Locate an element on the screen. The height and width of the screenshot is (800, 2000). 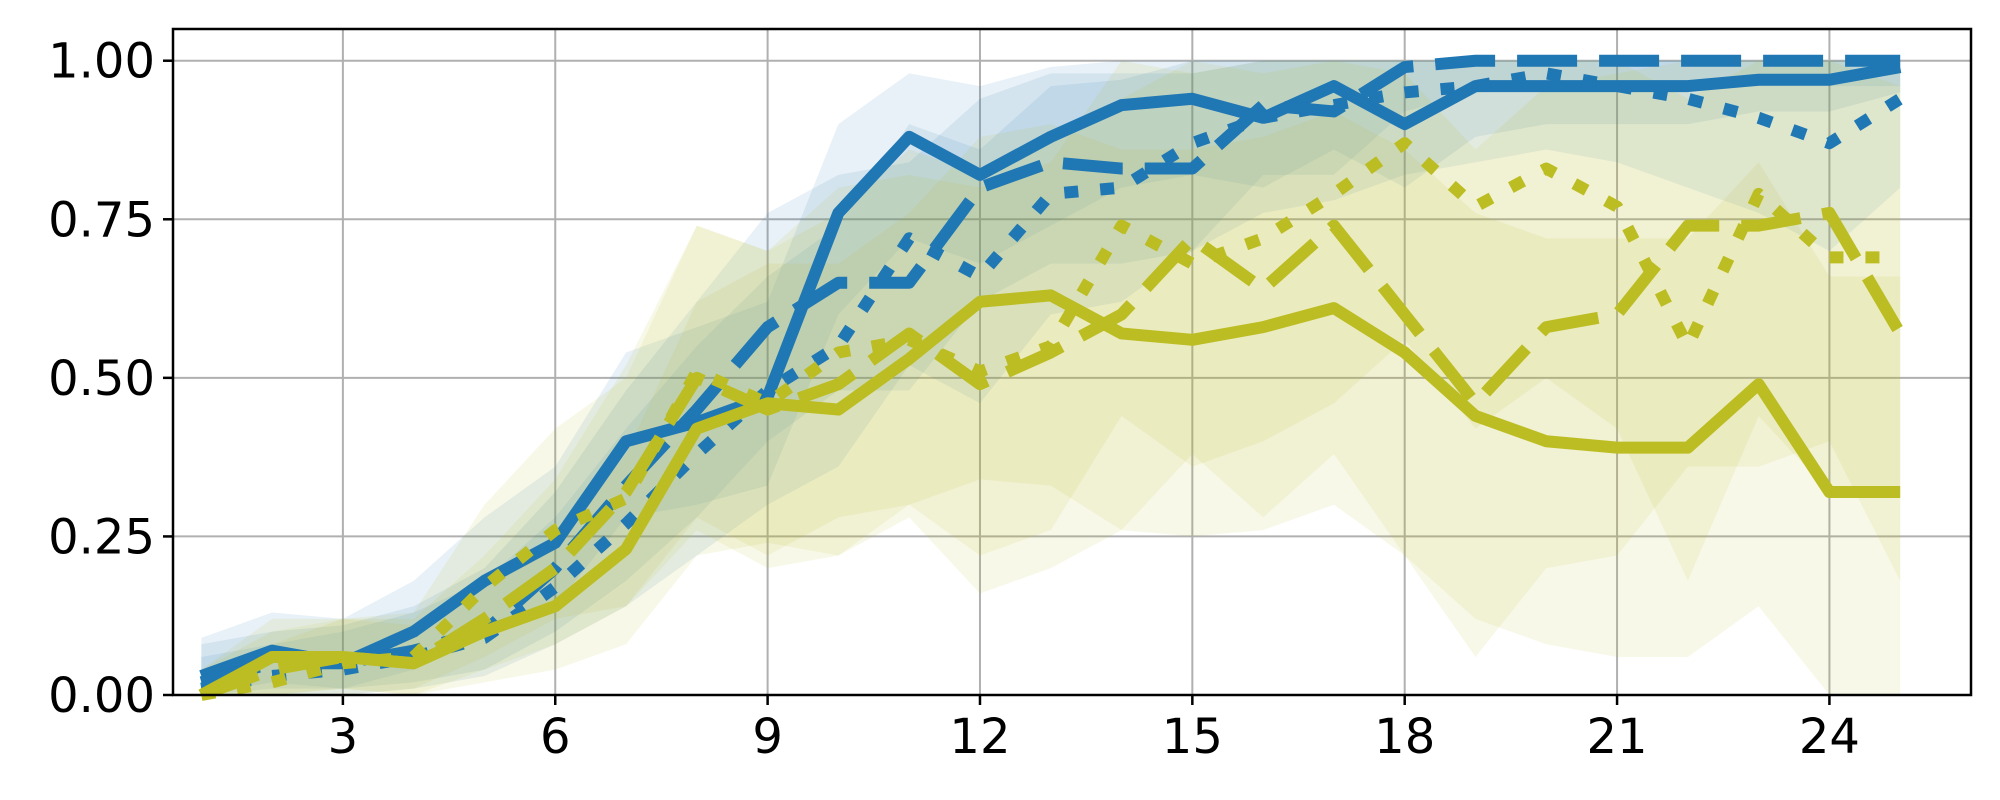
x-tick-label: 18 is located at coordinates (1404, 737).